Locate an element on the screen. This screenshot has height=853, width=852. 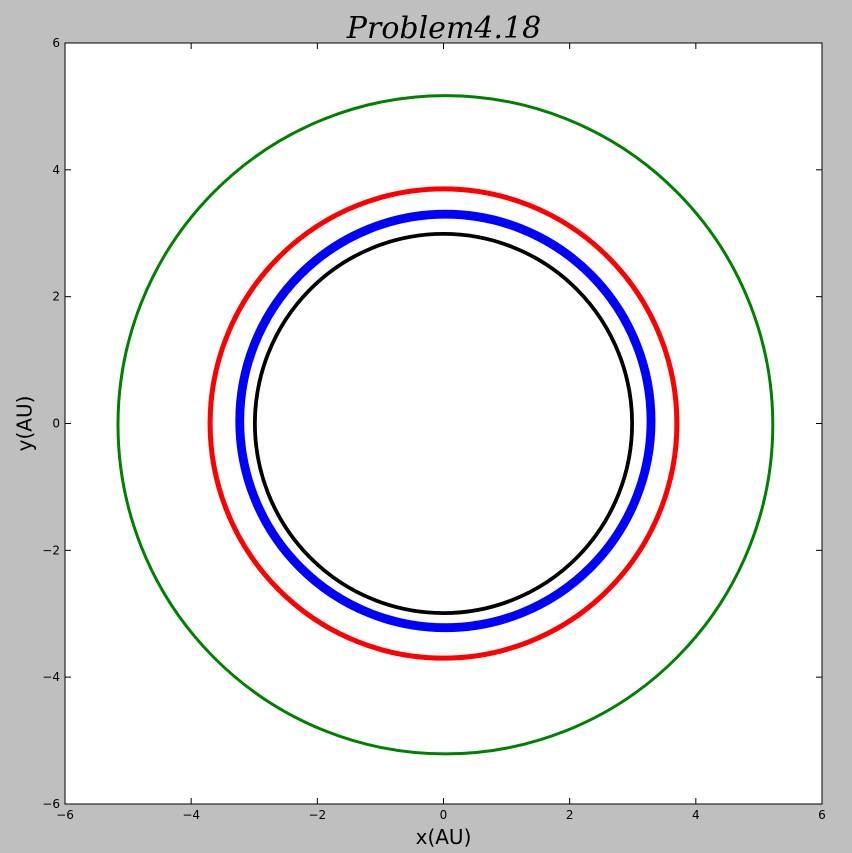
x-tick-label: 2 is located at coordinates (570, 815).